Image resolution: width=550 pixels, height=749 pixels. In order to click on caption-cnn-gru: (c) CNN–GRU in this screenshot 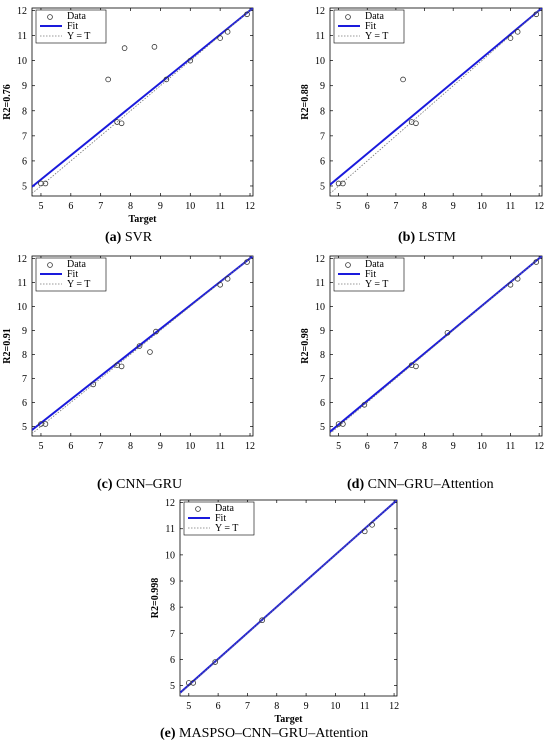, I will do `click(140, 484)`.